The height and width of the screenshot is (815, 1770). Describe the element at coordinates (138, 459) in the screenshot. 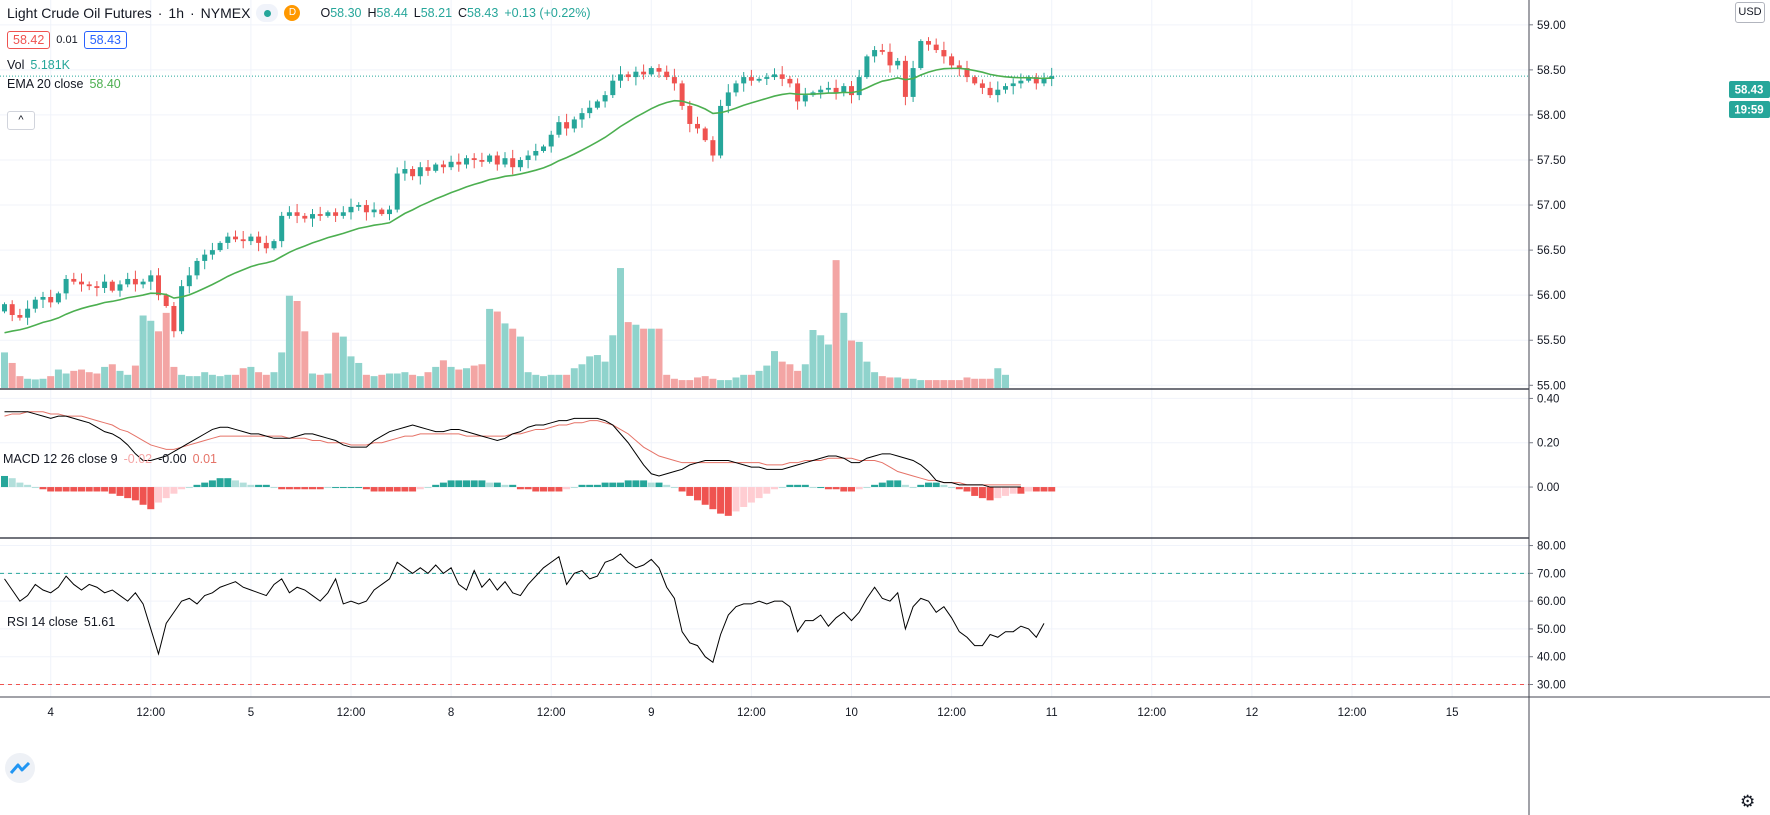

I see `macd-hist-value: -0.02` at that location.